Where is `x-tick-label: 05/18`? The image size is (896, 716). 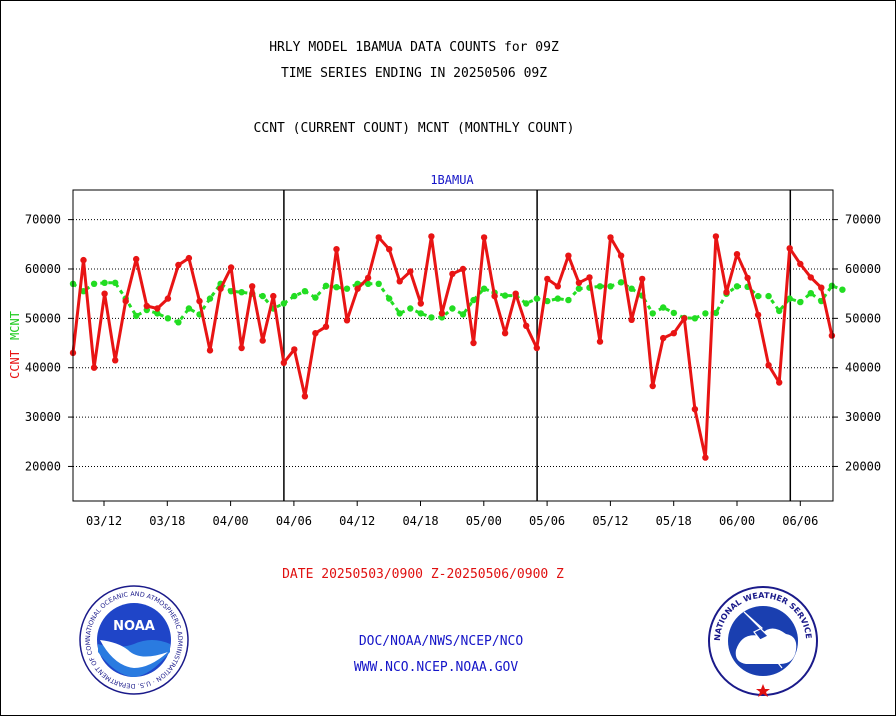
x-tick-label: 05/18 is located at coordinates (674, 521).